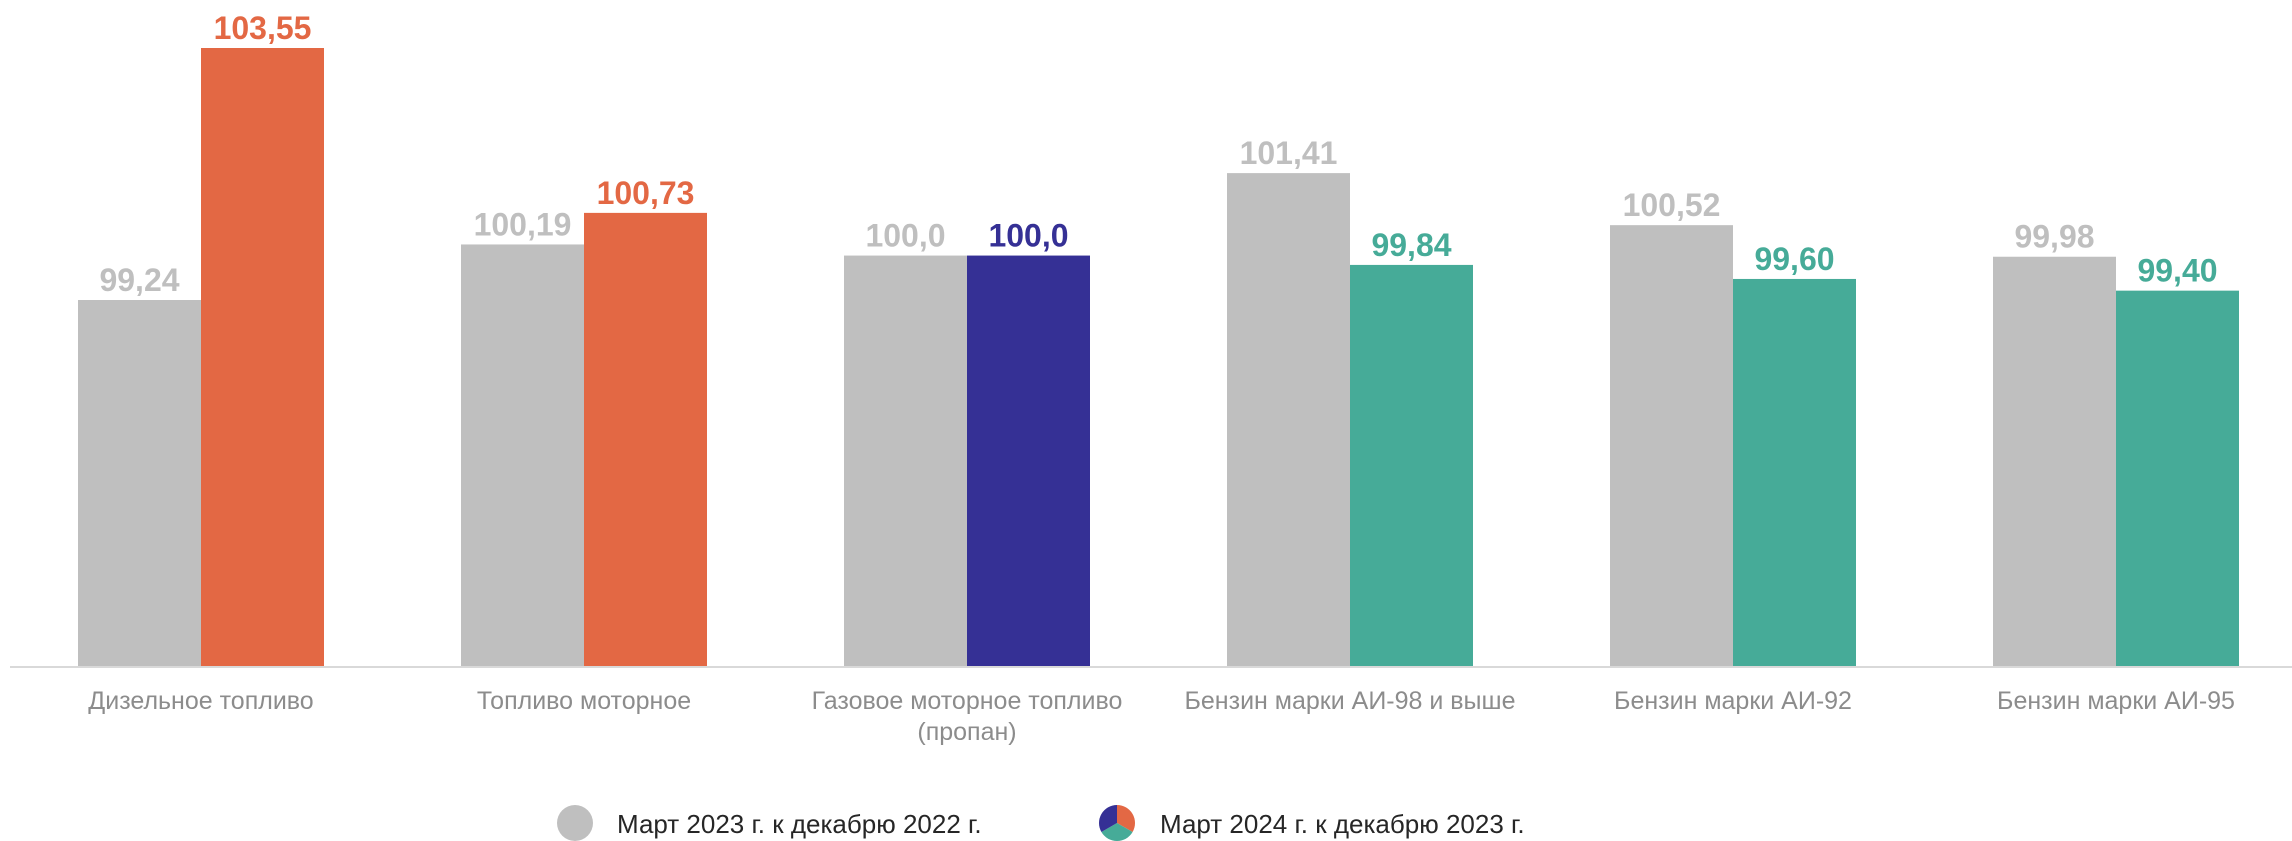 The height and width of the screenshot is (841, 2292). Describe the element at coordinates (1028, 236) in the screenshot. I see `value-label-series2-2: 100,0` at that location.